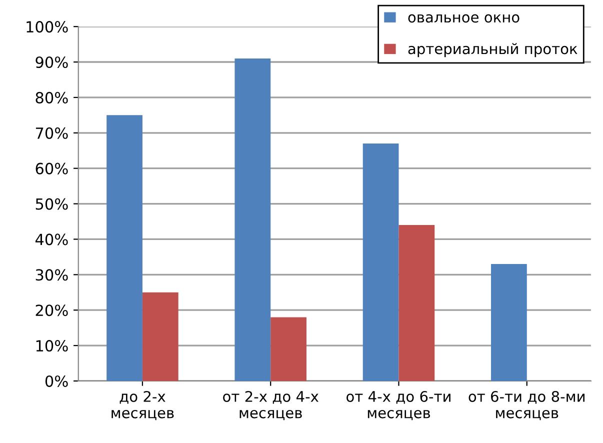 This screenshot has height=443, width=603. I want to click on y-tick-label: 50%, so click(52, 204).